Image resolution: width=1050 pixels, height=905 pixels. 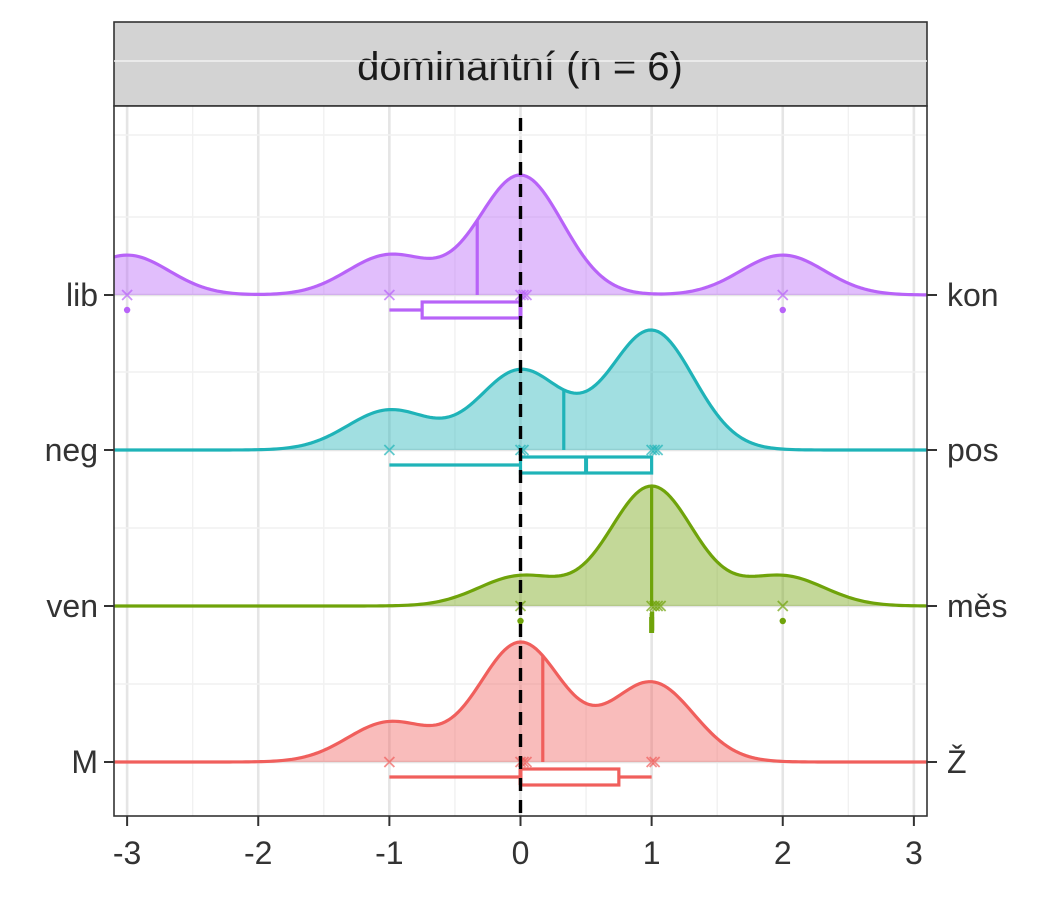 What do you see at coordinates (258, 853) in the screenshot?
I see `x-tick-label: -2` at bounding box center [258, 853].